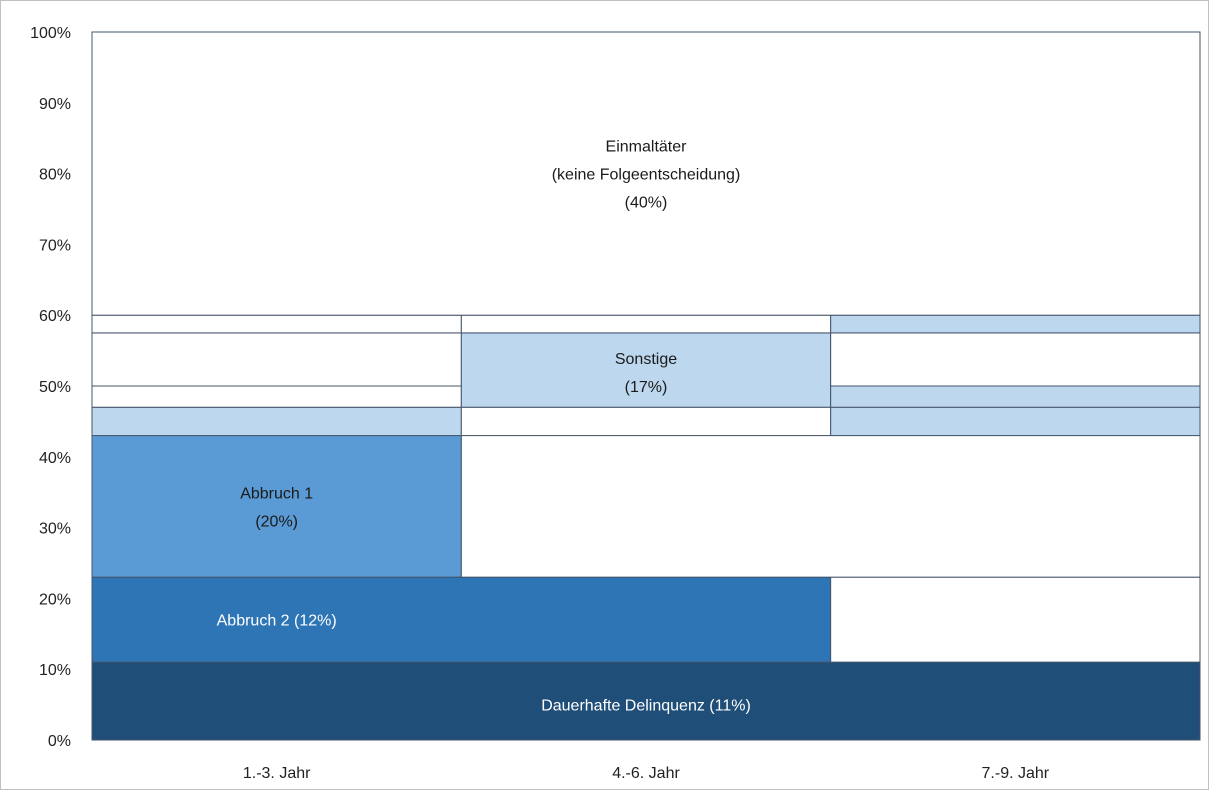 This screenshot has width=1209, height=794. Describe the element at coordinates (55, 529) in the screenshot. I see `y-tick-label: 30%` at that location.